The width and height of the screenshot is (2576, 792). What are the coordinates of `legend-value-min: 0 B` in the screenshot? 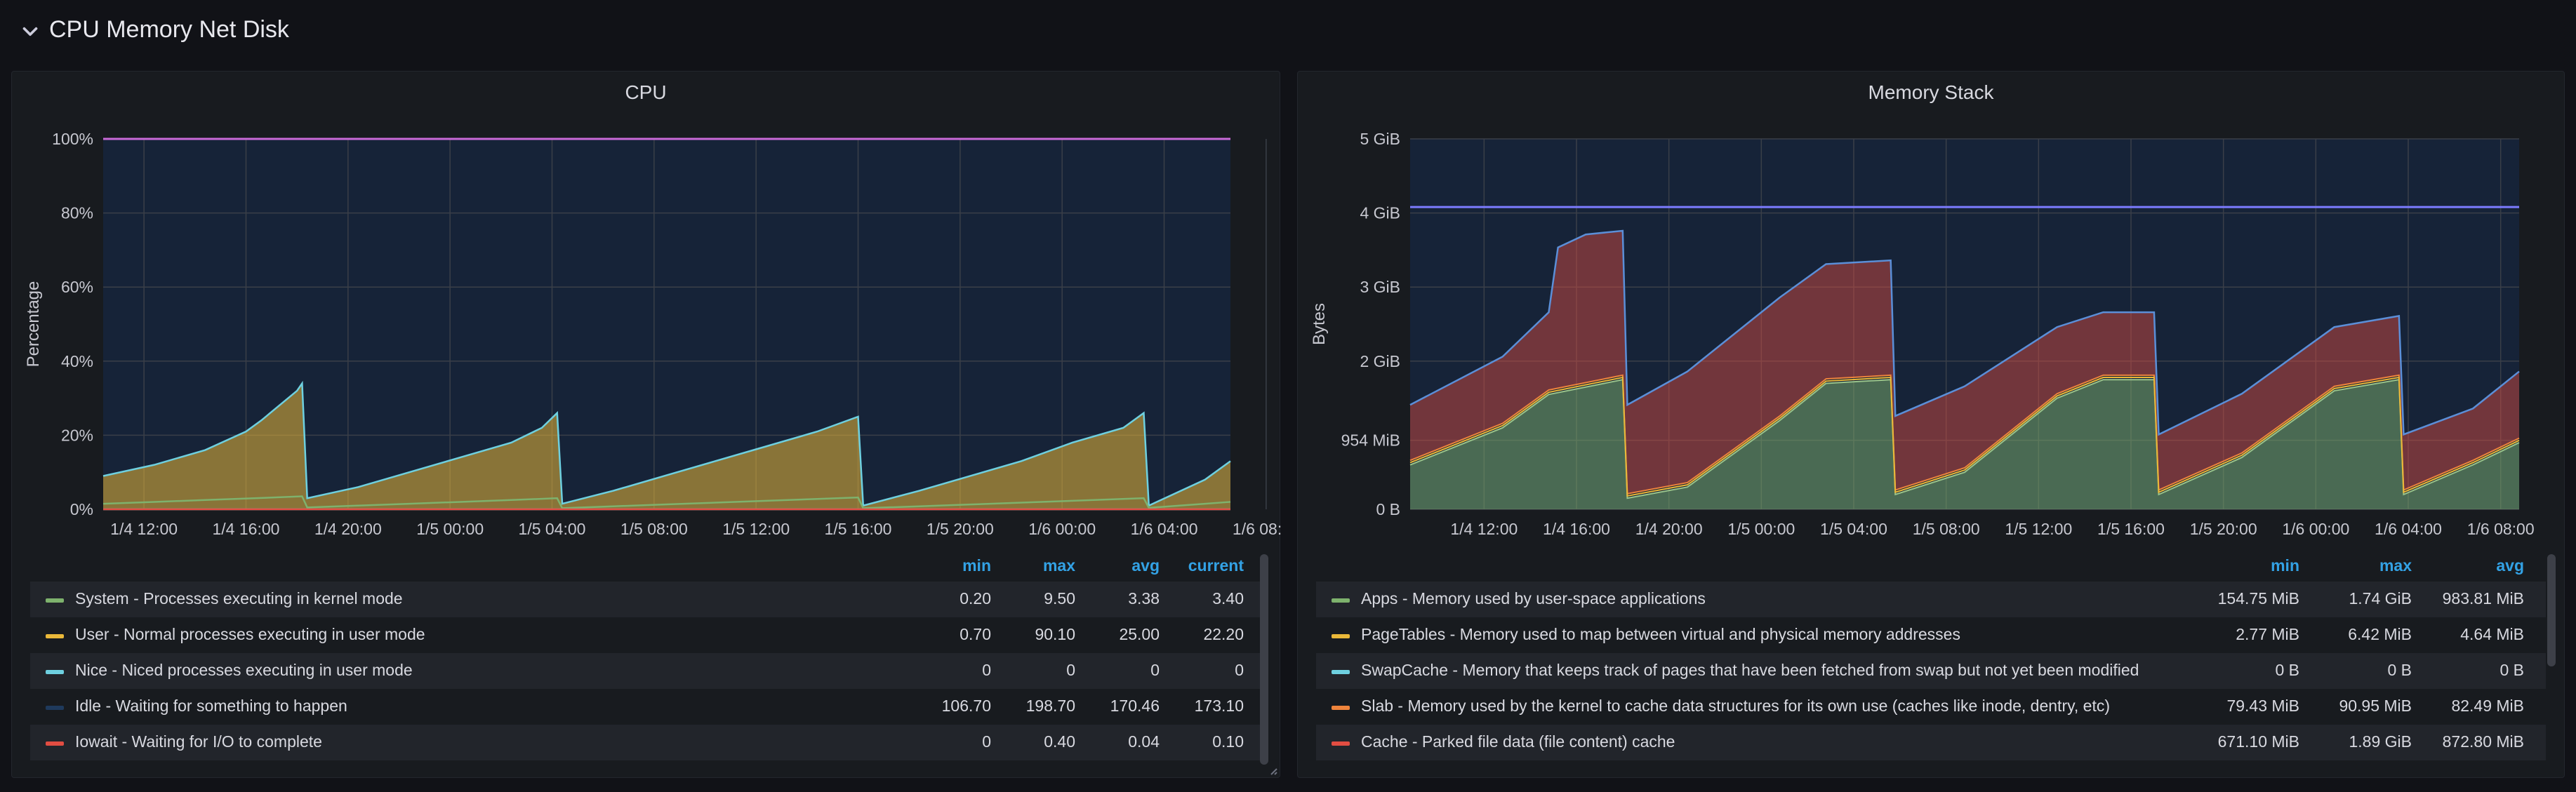 It's located at (2287, 670).